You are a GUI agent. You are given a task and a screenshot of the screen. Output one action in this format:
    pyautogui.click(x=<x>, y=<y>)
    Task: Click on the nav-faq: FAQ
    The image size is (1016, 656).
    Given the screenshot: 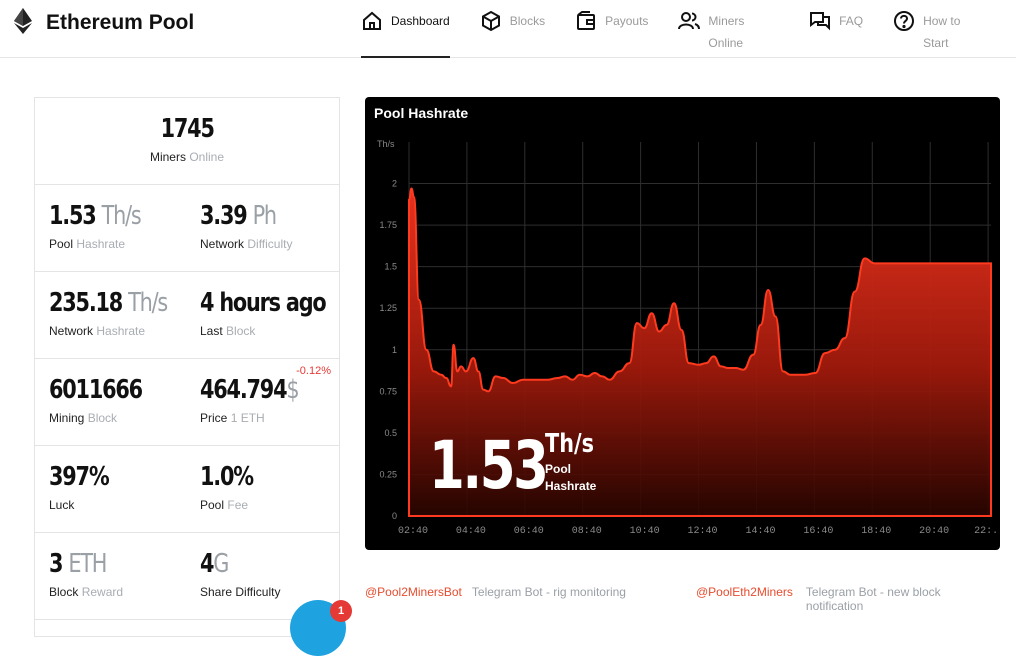 What is the action you would take?
    pyautogui.click(x=836, y=29)
    